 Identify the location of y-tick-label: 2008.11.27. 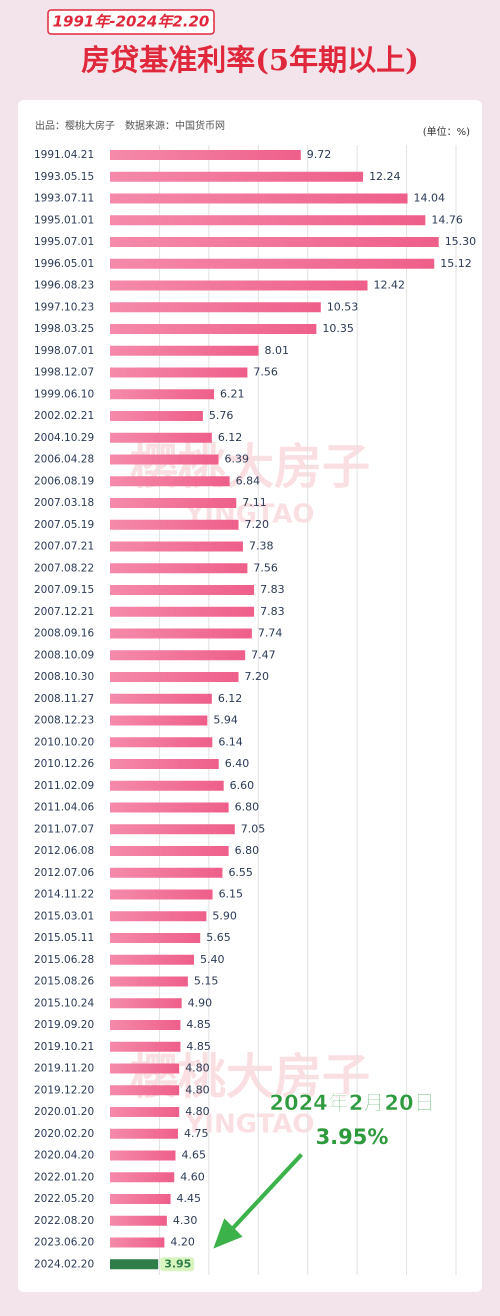
(64, 699).